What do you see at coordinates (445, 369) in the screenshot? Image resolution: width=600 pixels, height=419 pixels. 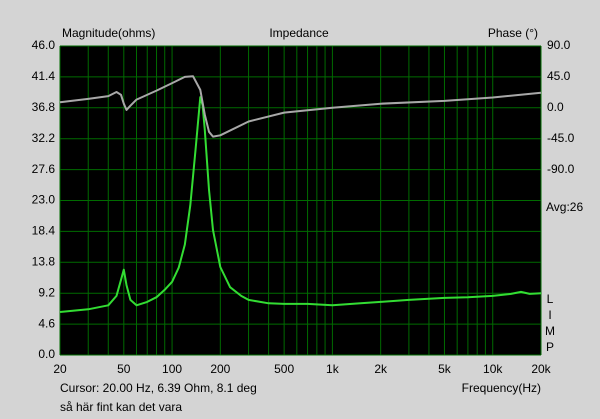 I see `x-tick-label: 5k` at bounding box center [445, 369].